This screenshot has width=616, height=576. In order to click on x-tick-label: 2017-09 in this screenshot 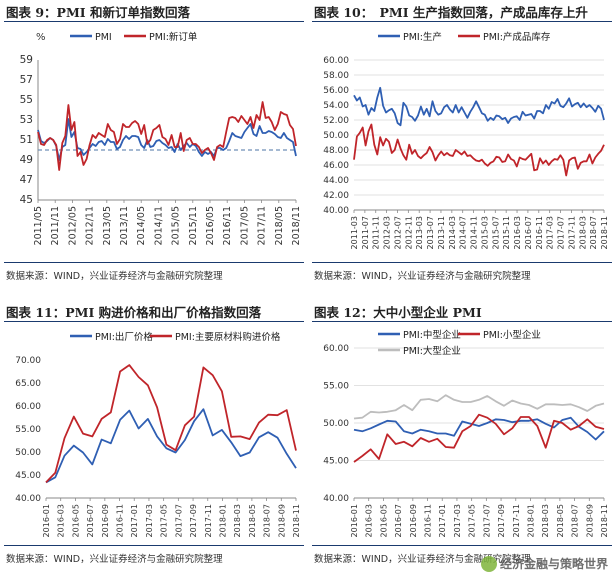, I will do `click(193, 520)`.